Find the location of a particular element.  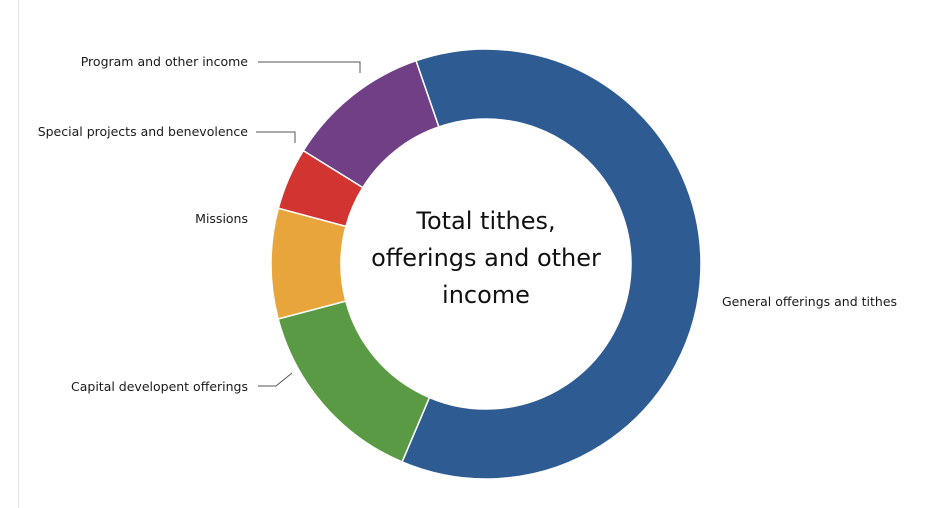

center-title-line-3: income is located at coordinates (486, 295).